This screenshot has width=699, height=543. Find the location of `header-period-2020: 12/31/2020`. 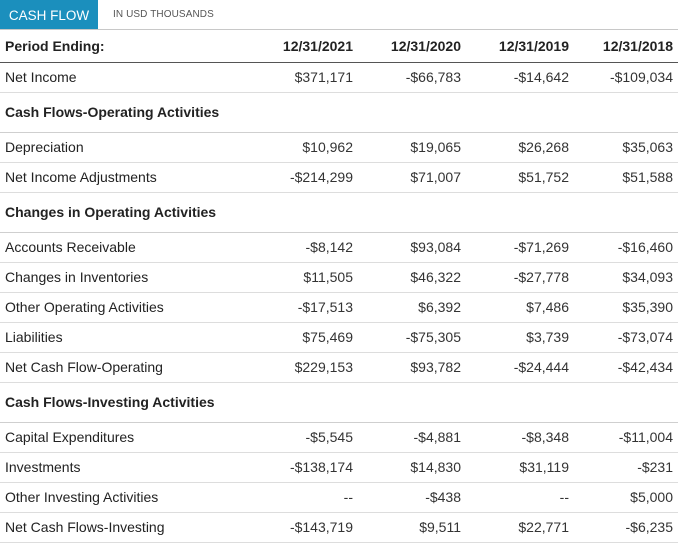

header-period-2020: 12/31/2020 is located at coordinates (412, 47).